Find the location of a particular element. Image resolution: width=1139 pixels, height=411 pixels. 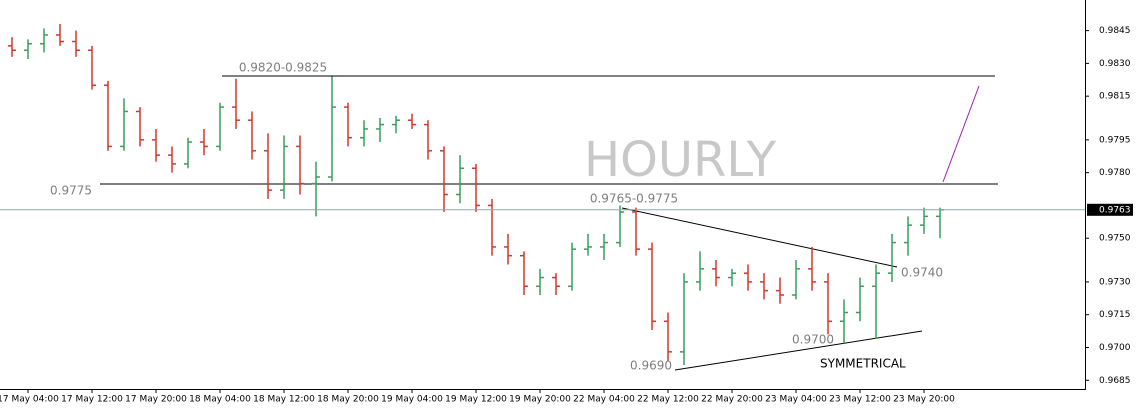

current-price-label: 0.9763 is located at coordinates (1115, 210).